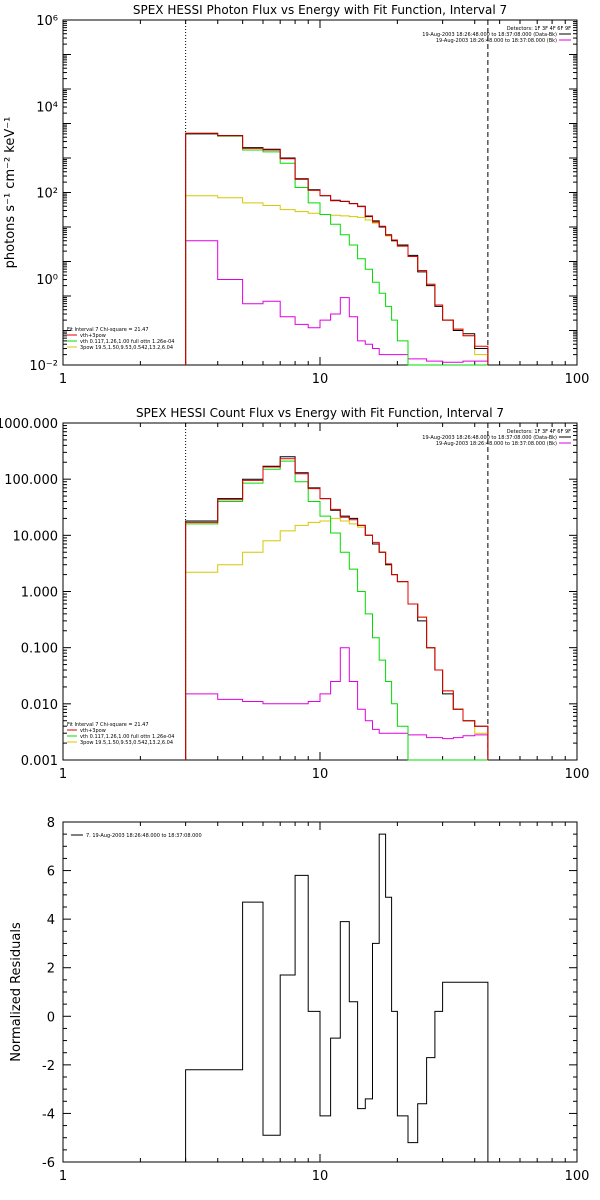 The height and width of the screenshot is (1200, 600). I want to click on y-tick-label: 0.100, so click(39, 649).